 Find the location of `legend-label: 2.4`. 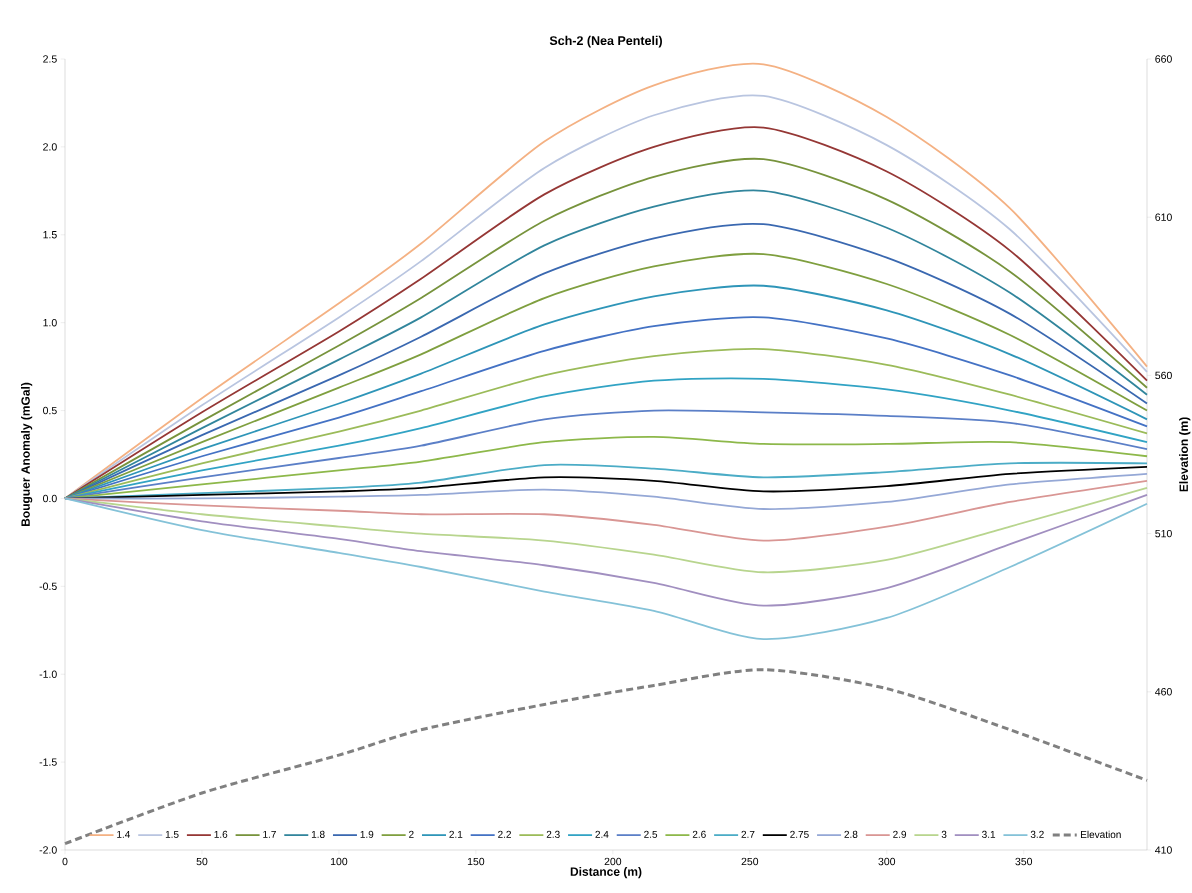

legend-label: 2.4 is located at coordinates (602, 834).